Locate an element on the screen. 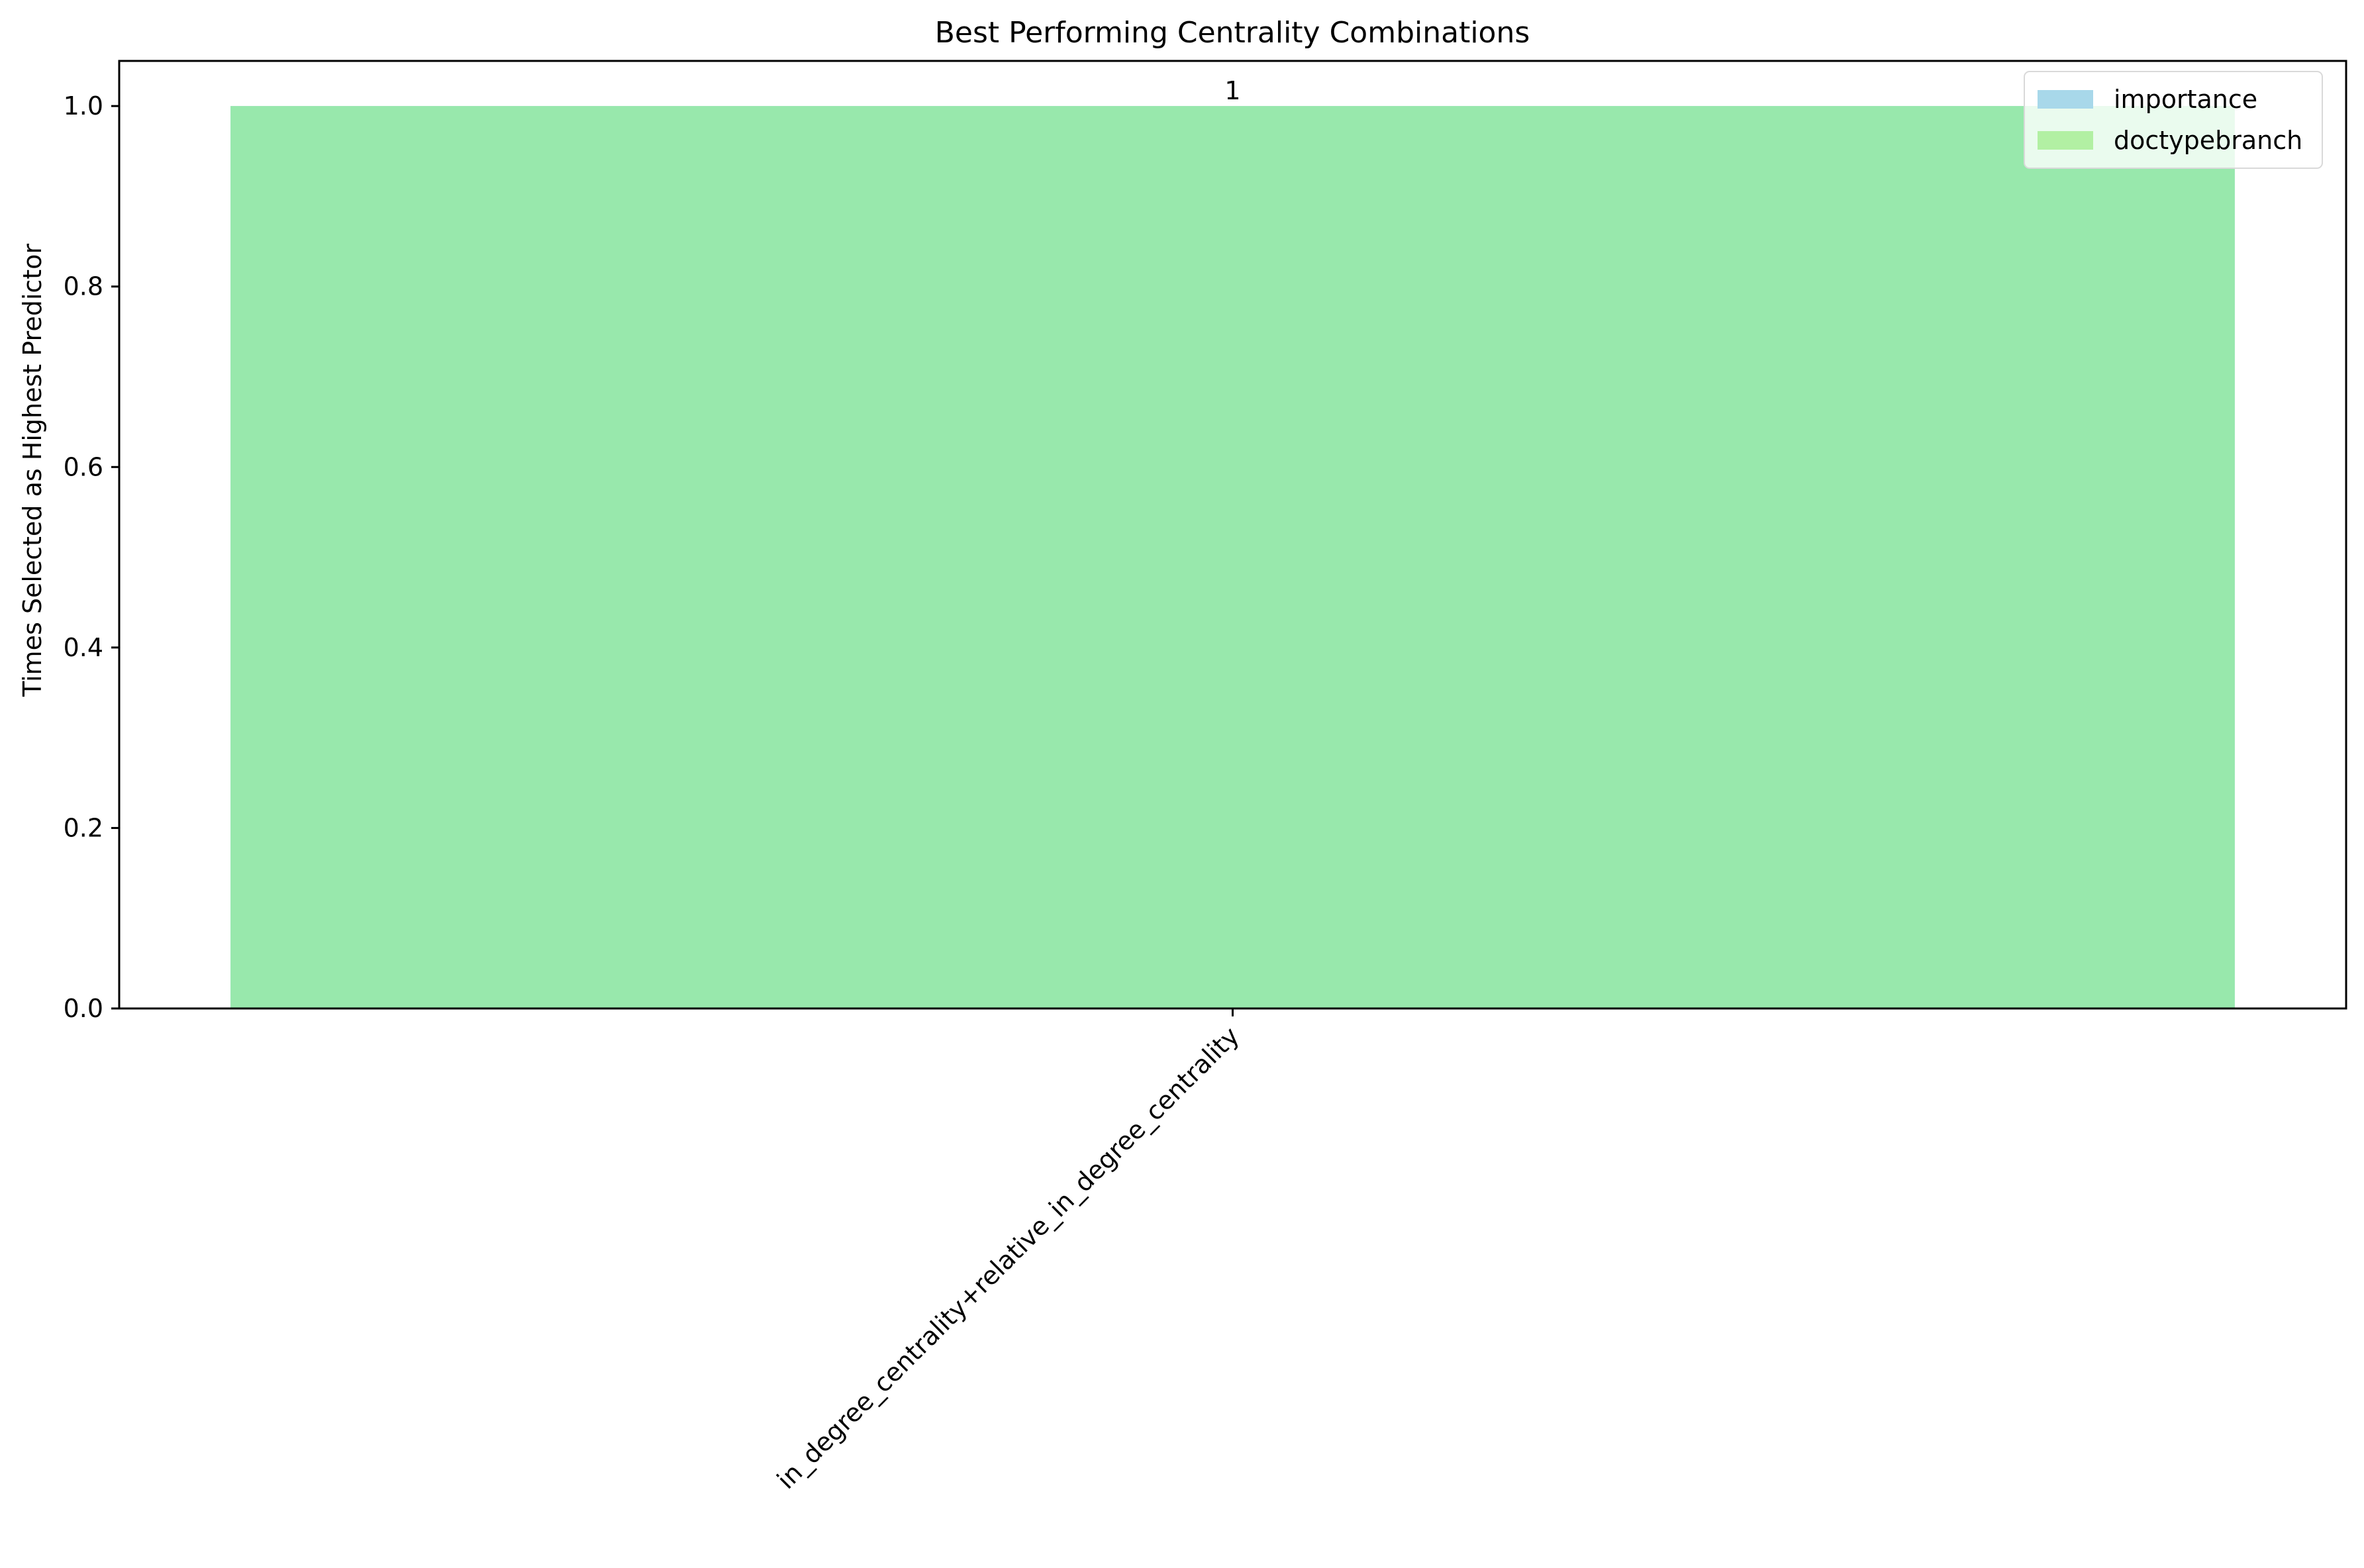 The image size is (2364, 1568). y-tick-label: 0.2 is located at coordinates (83, 827).